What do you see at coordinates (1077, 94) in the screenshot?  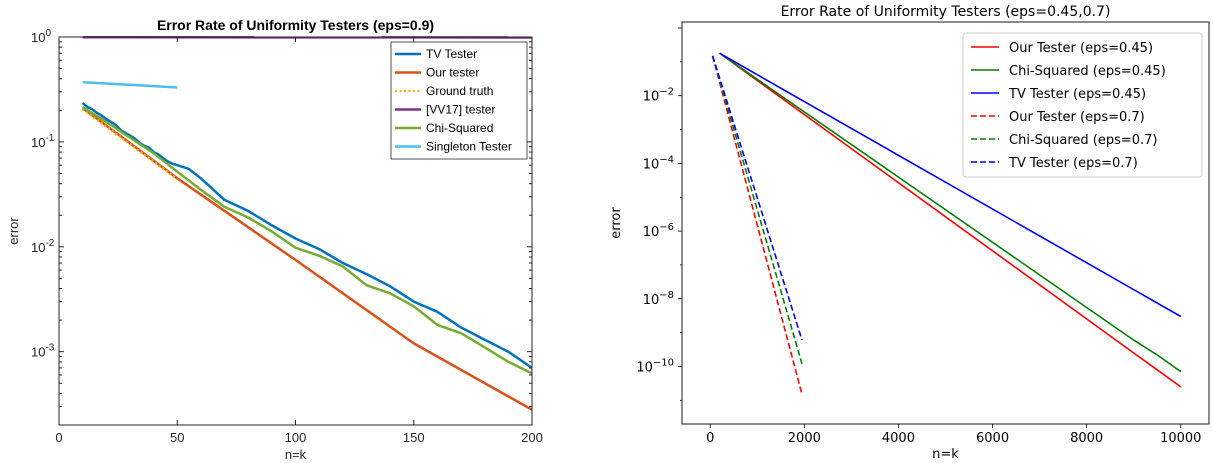 I see `legend-label-tv-tester-eps-0-45: TV Tester (eps=0.45)` at bounding box center [1077, 94].